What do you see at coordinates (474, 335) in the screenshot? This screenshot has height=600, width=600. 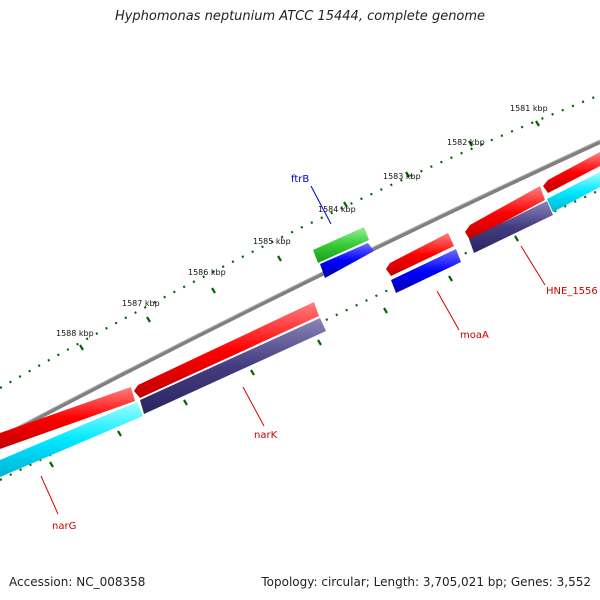 I see `gene-label-moaA: moaA` at bounding box center [474, 335].